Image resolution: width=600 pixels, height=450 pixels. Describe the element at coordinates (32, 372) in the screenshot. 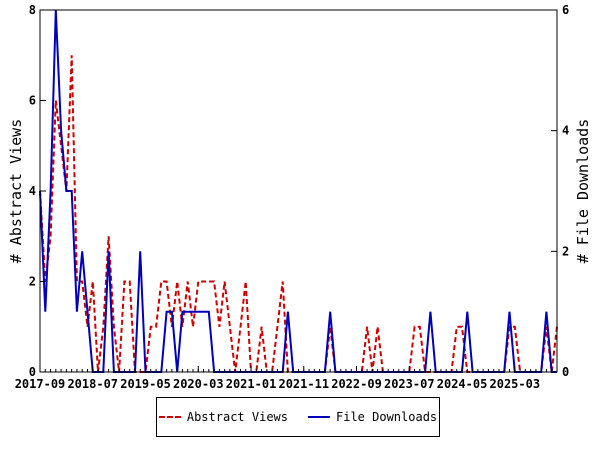

I see `y-left-tick-label: 0` at that location.